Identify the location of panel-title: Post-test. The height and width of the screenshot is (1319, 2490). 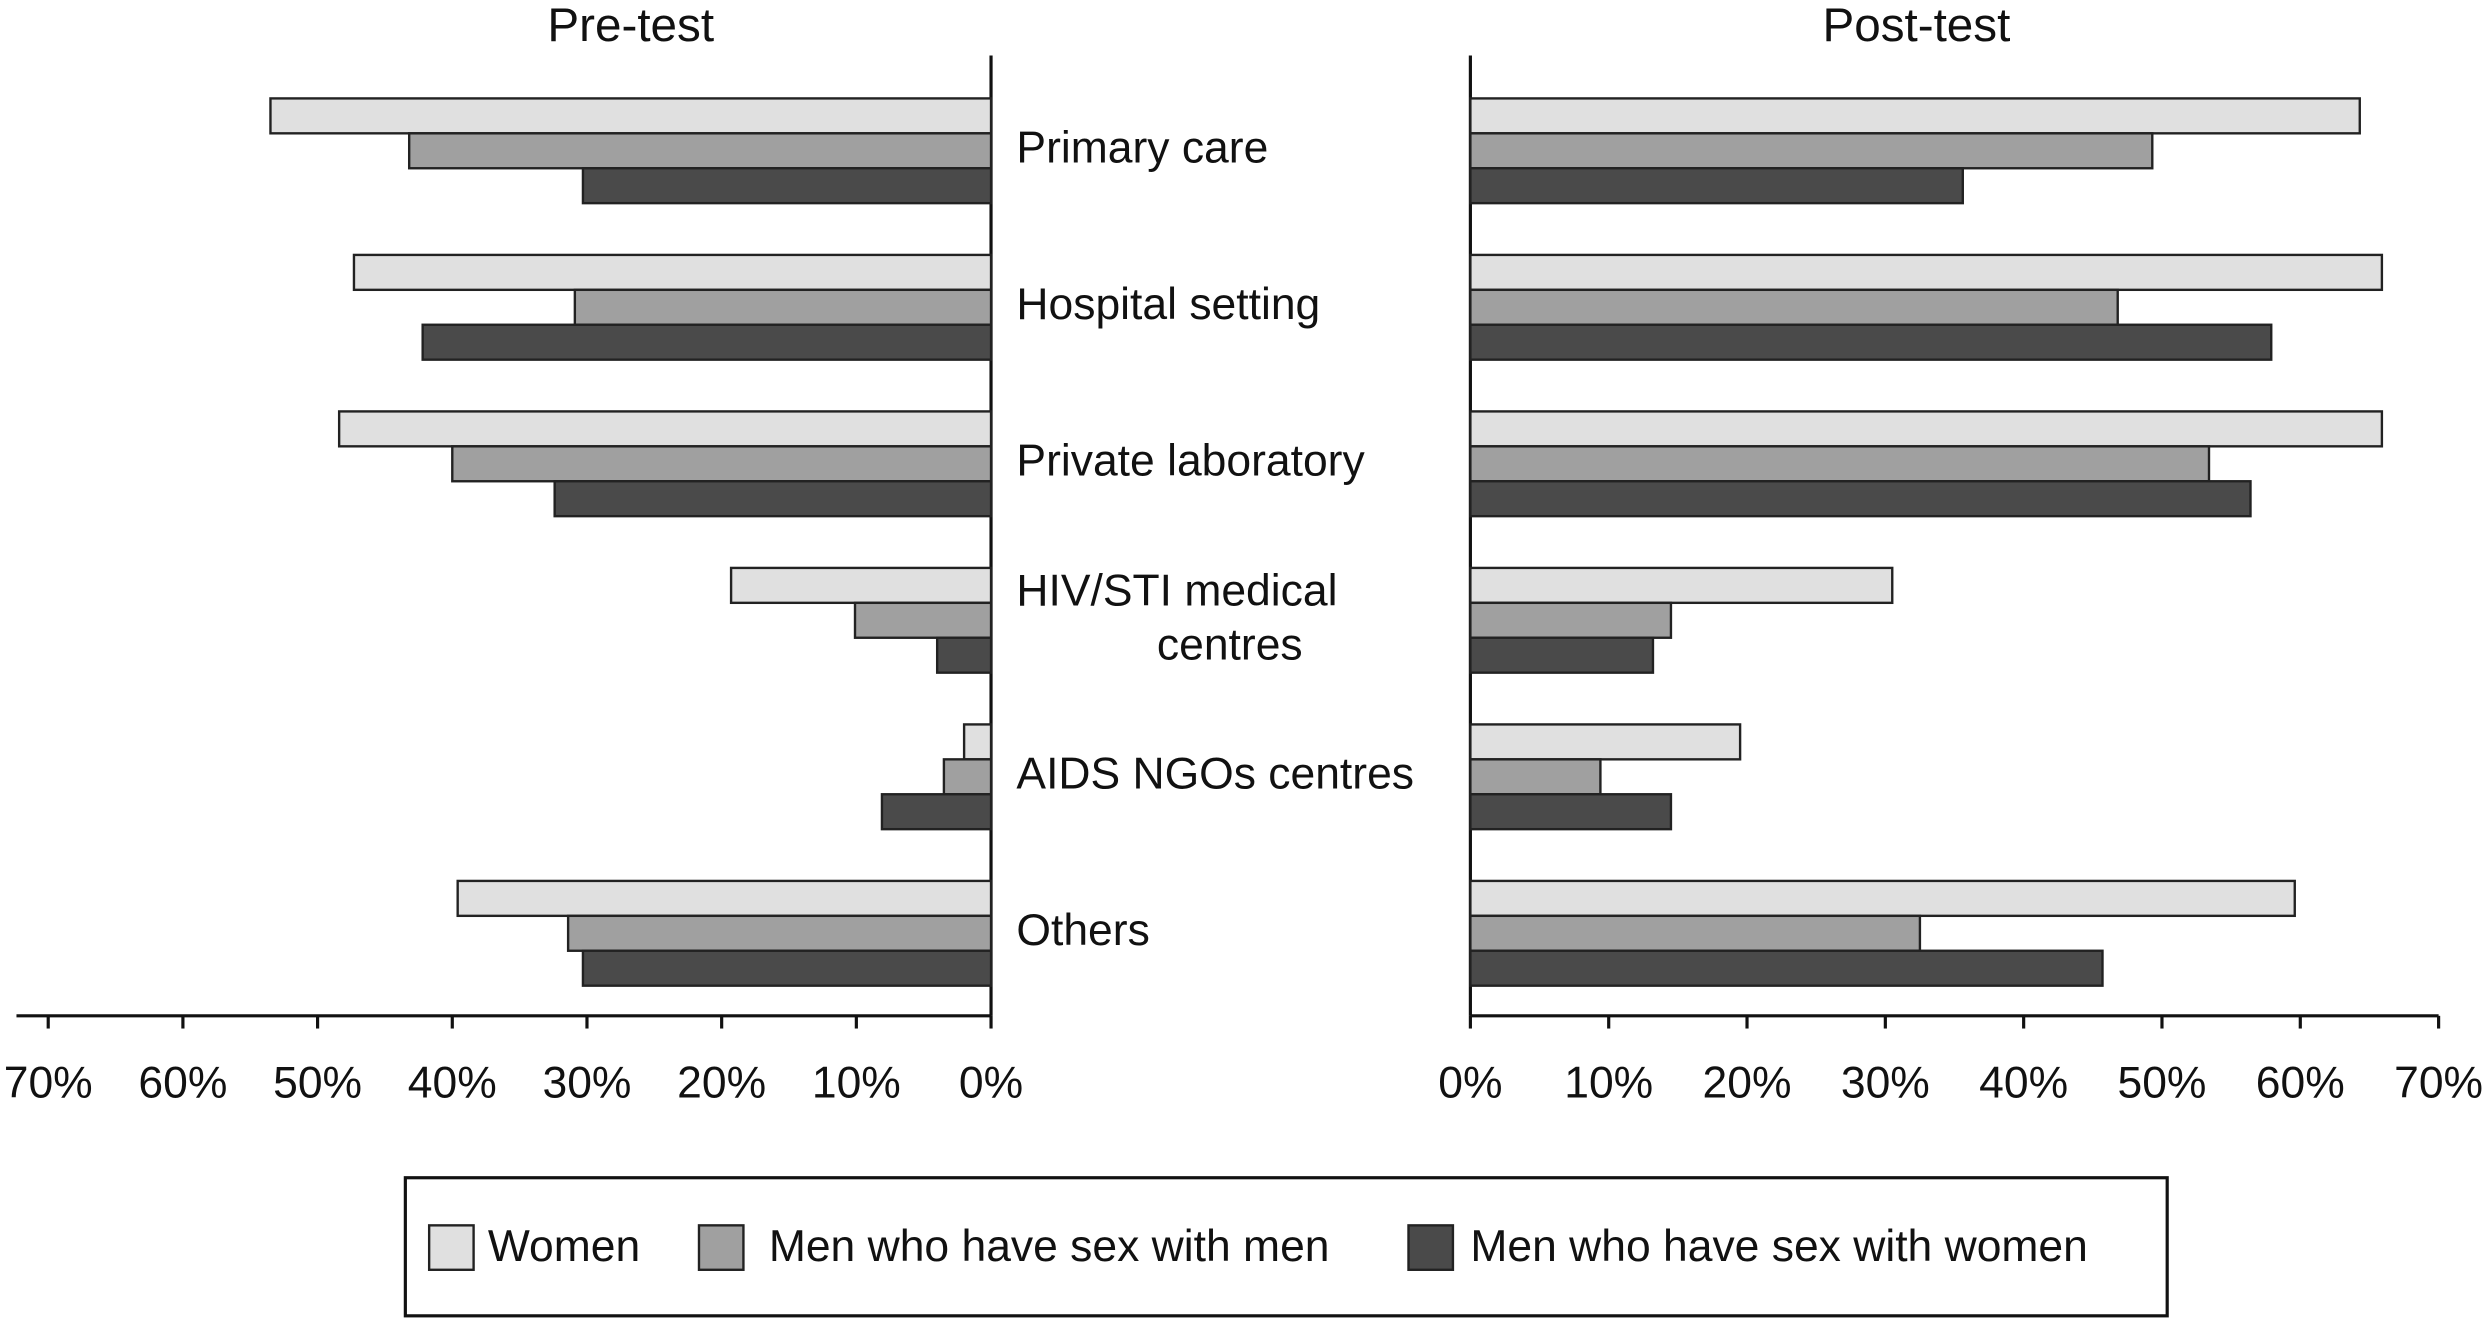
(1916, 26).